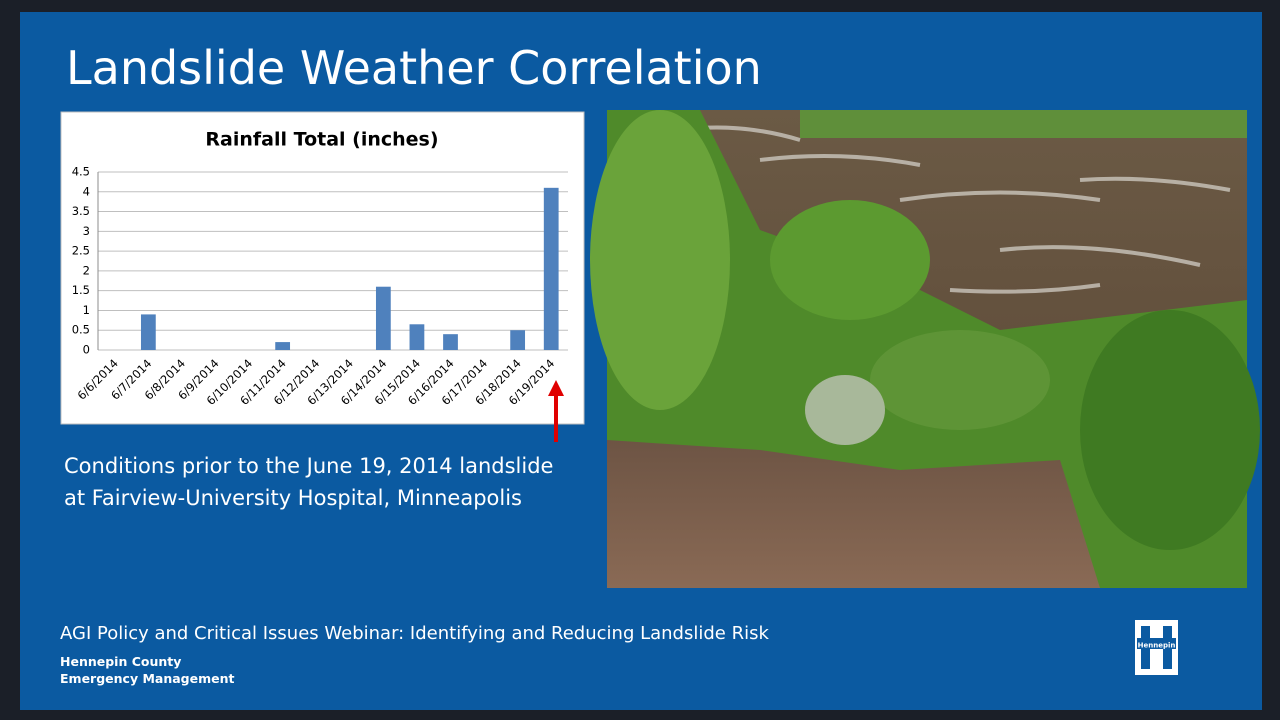 This screenshot has width=1280, height=720. Describe the element at coordinates (81, 290) in the screenshot. I see `y-tick-label: 1.5` at that location.